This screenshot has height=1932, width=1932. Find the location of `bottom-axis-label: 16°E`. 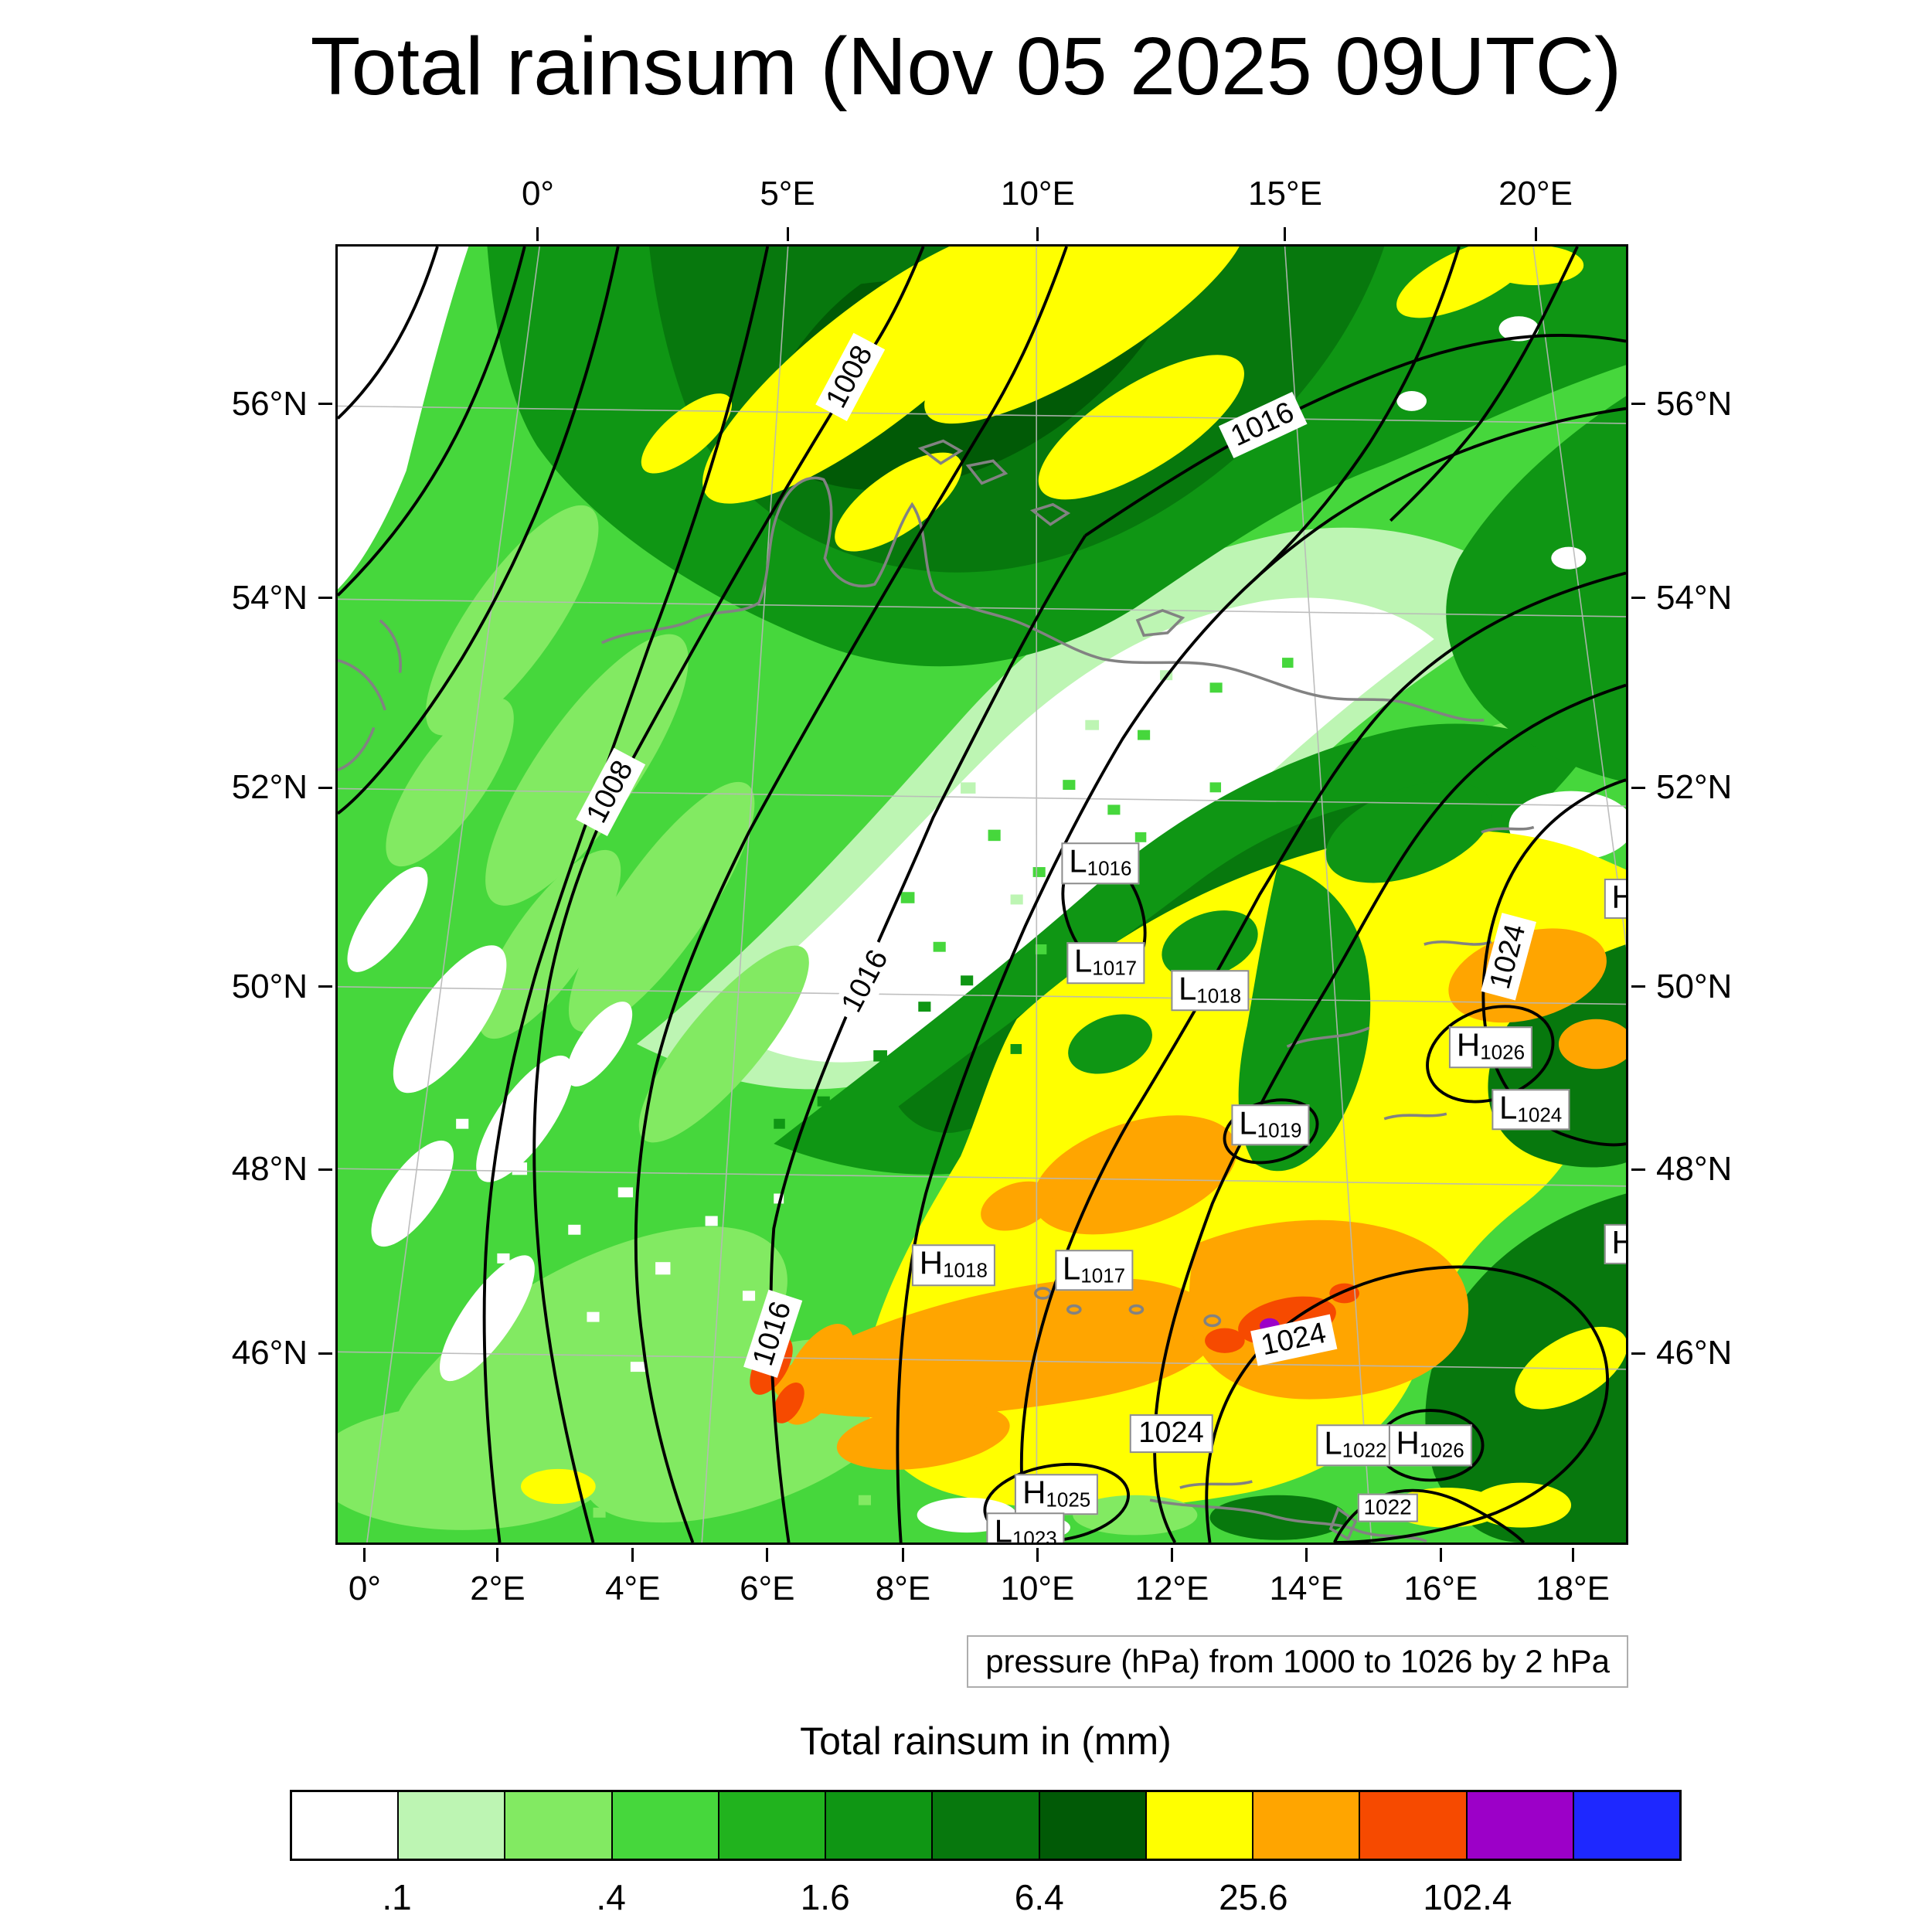

bottom-axis-label: 16°E is located at coordinates (1440, 1588).